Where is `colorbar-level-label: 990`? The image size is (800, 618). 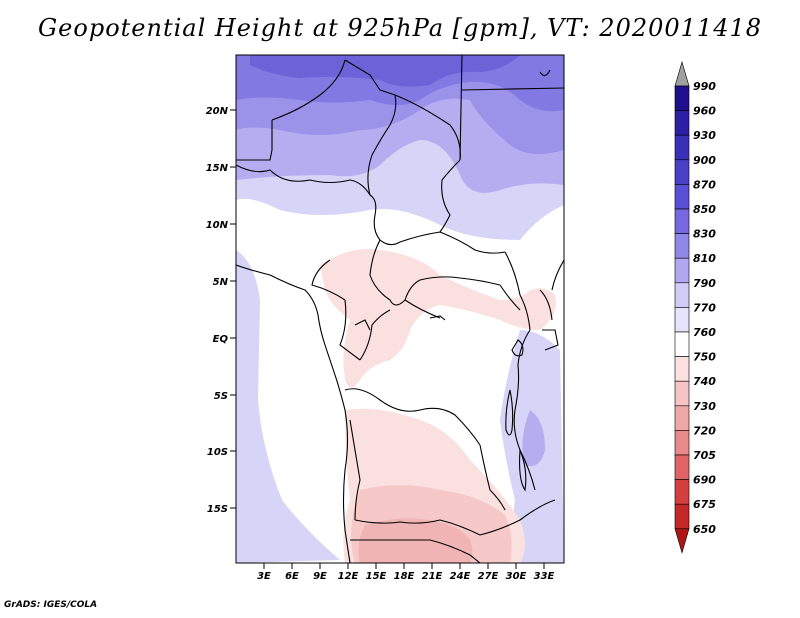
colorbar-level-label: 990 is located at coordinates (704, 86).